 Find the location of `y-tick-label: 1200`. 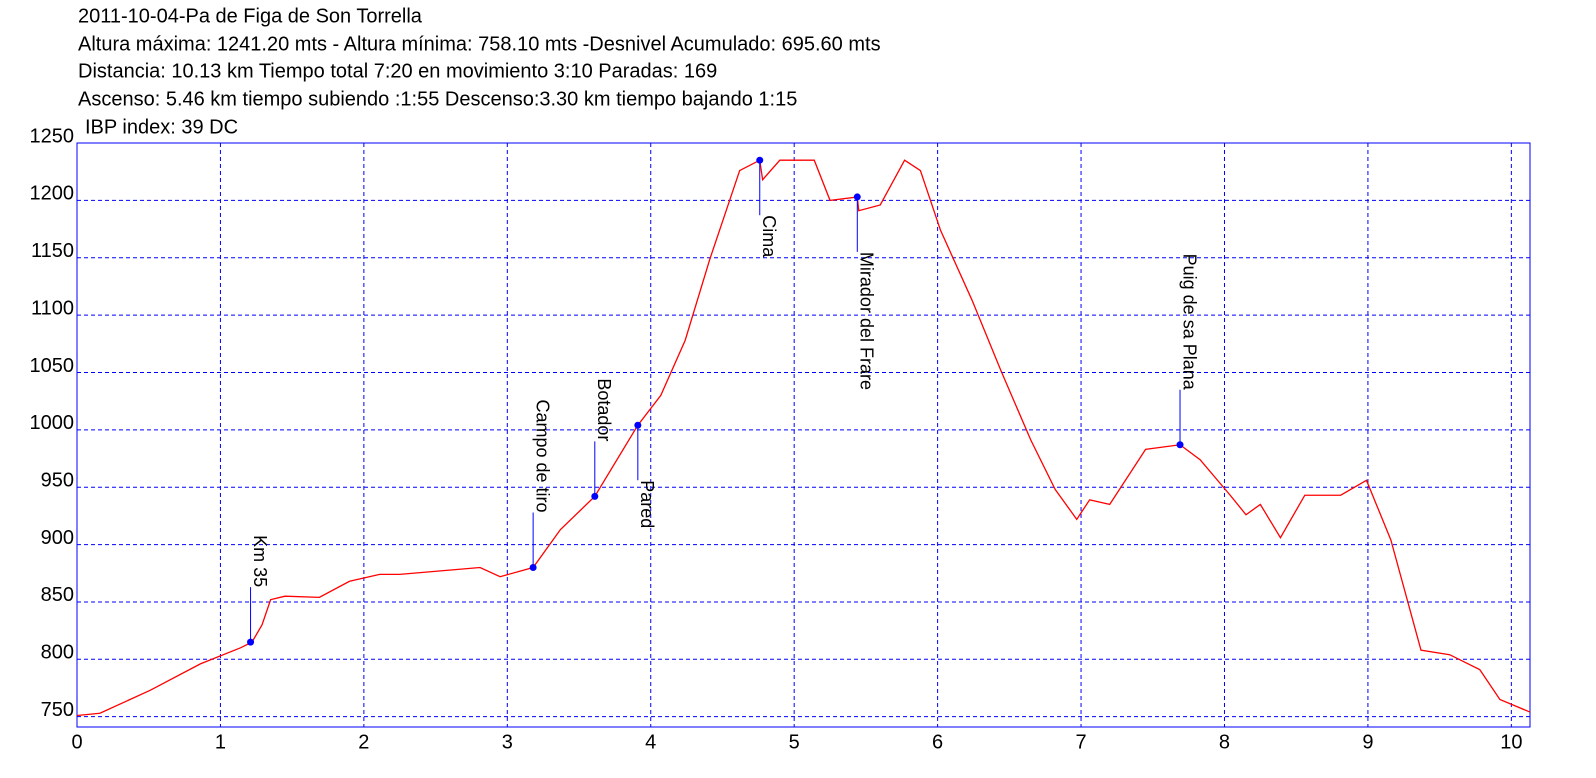

y-tick-label: 1200 is located at coordinates (52, 194).